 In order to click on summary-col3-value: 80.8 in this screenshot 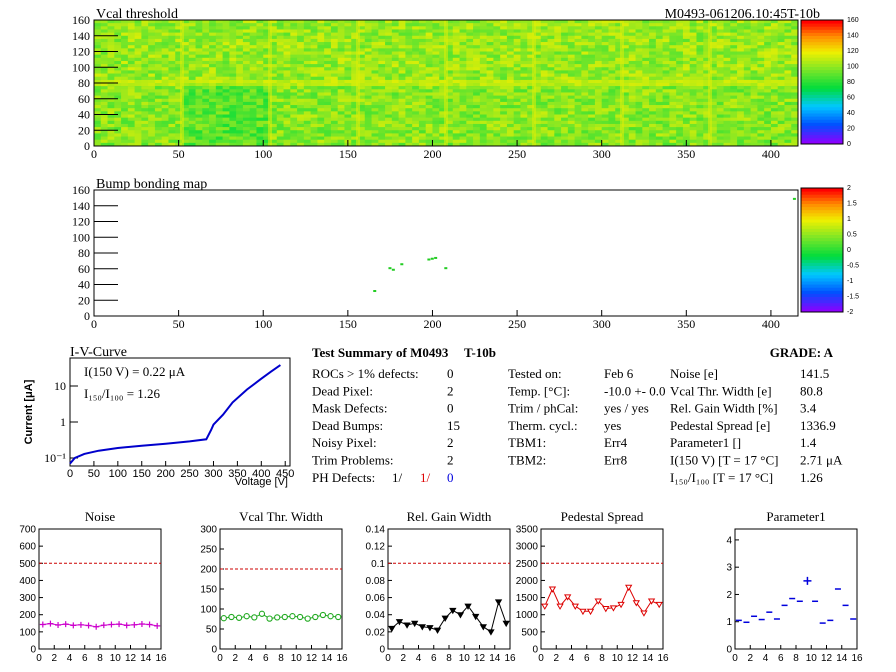, I will do `click(811, 390)`.